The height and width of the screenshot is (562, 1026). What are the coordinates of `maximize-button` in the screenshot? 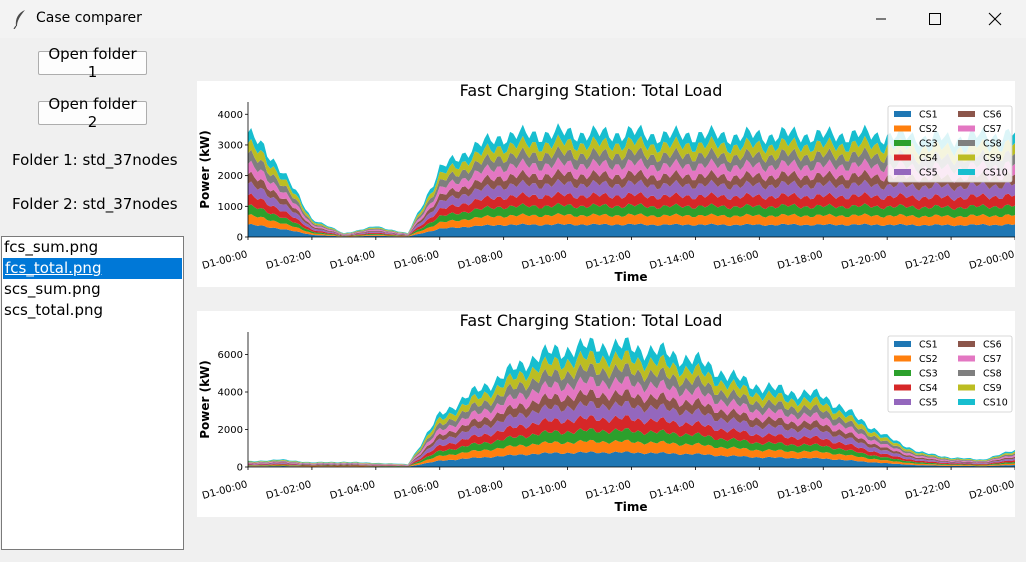 It's located at (935, 19).